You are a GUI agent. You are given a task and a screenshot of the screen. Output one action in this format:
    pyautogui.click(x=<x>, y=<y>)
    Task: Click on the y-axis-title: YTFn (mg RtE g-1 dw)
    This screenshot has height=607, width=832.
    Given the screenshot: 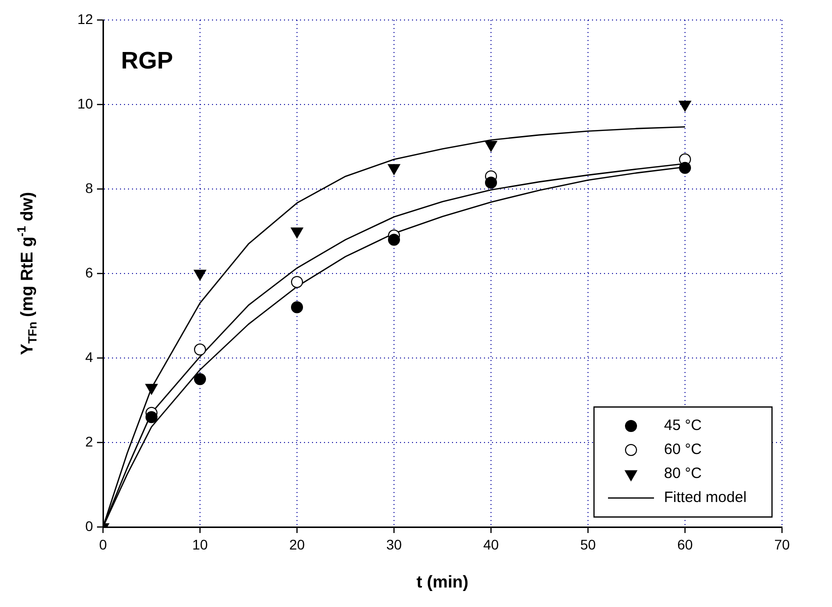 What is the action you would take?
    pyautogui.click(x=27, y=273)
    